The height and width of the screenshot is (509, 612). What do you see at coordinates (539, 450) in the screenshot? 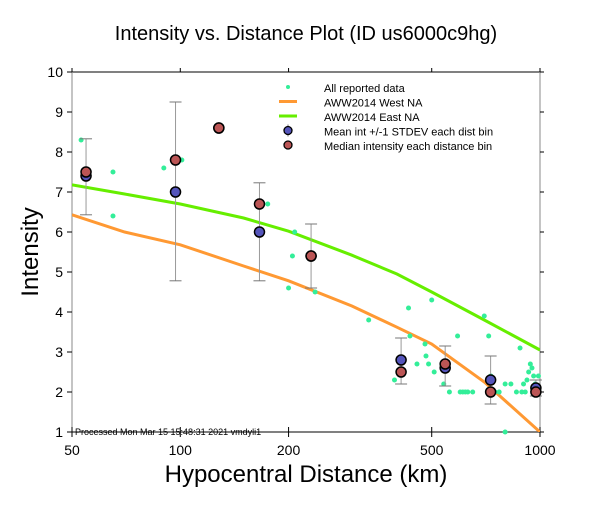
I see `x-tick-label: 1000` at bounding box center [539, 450].